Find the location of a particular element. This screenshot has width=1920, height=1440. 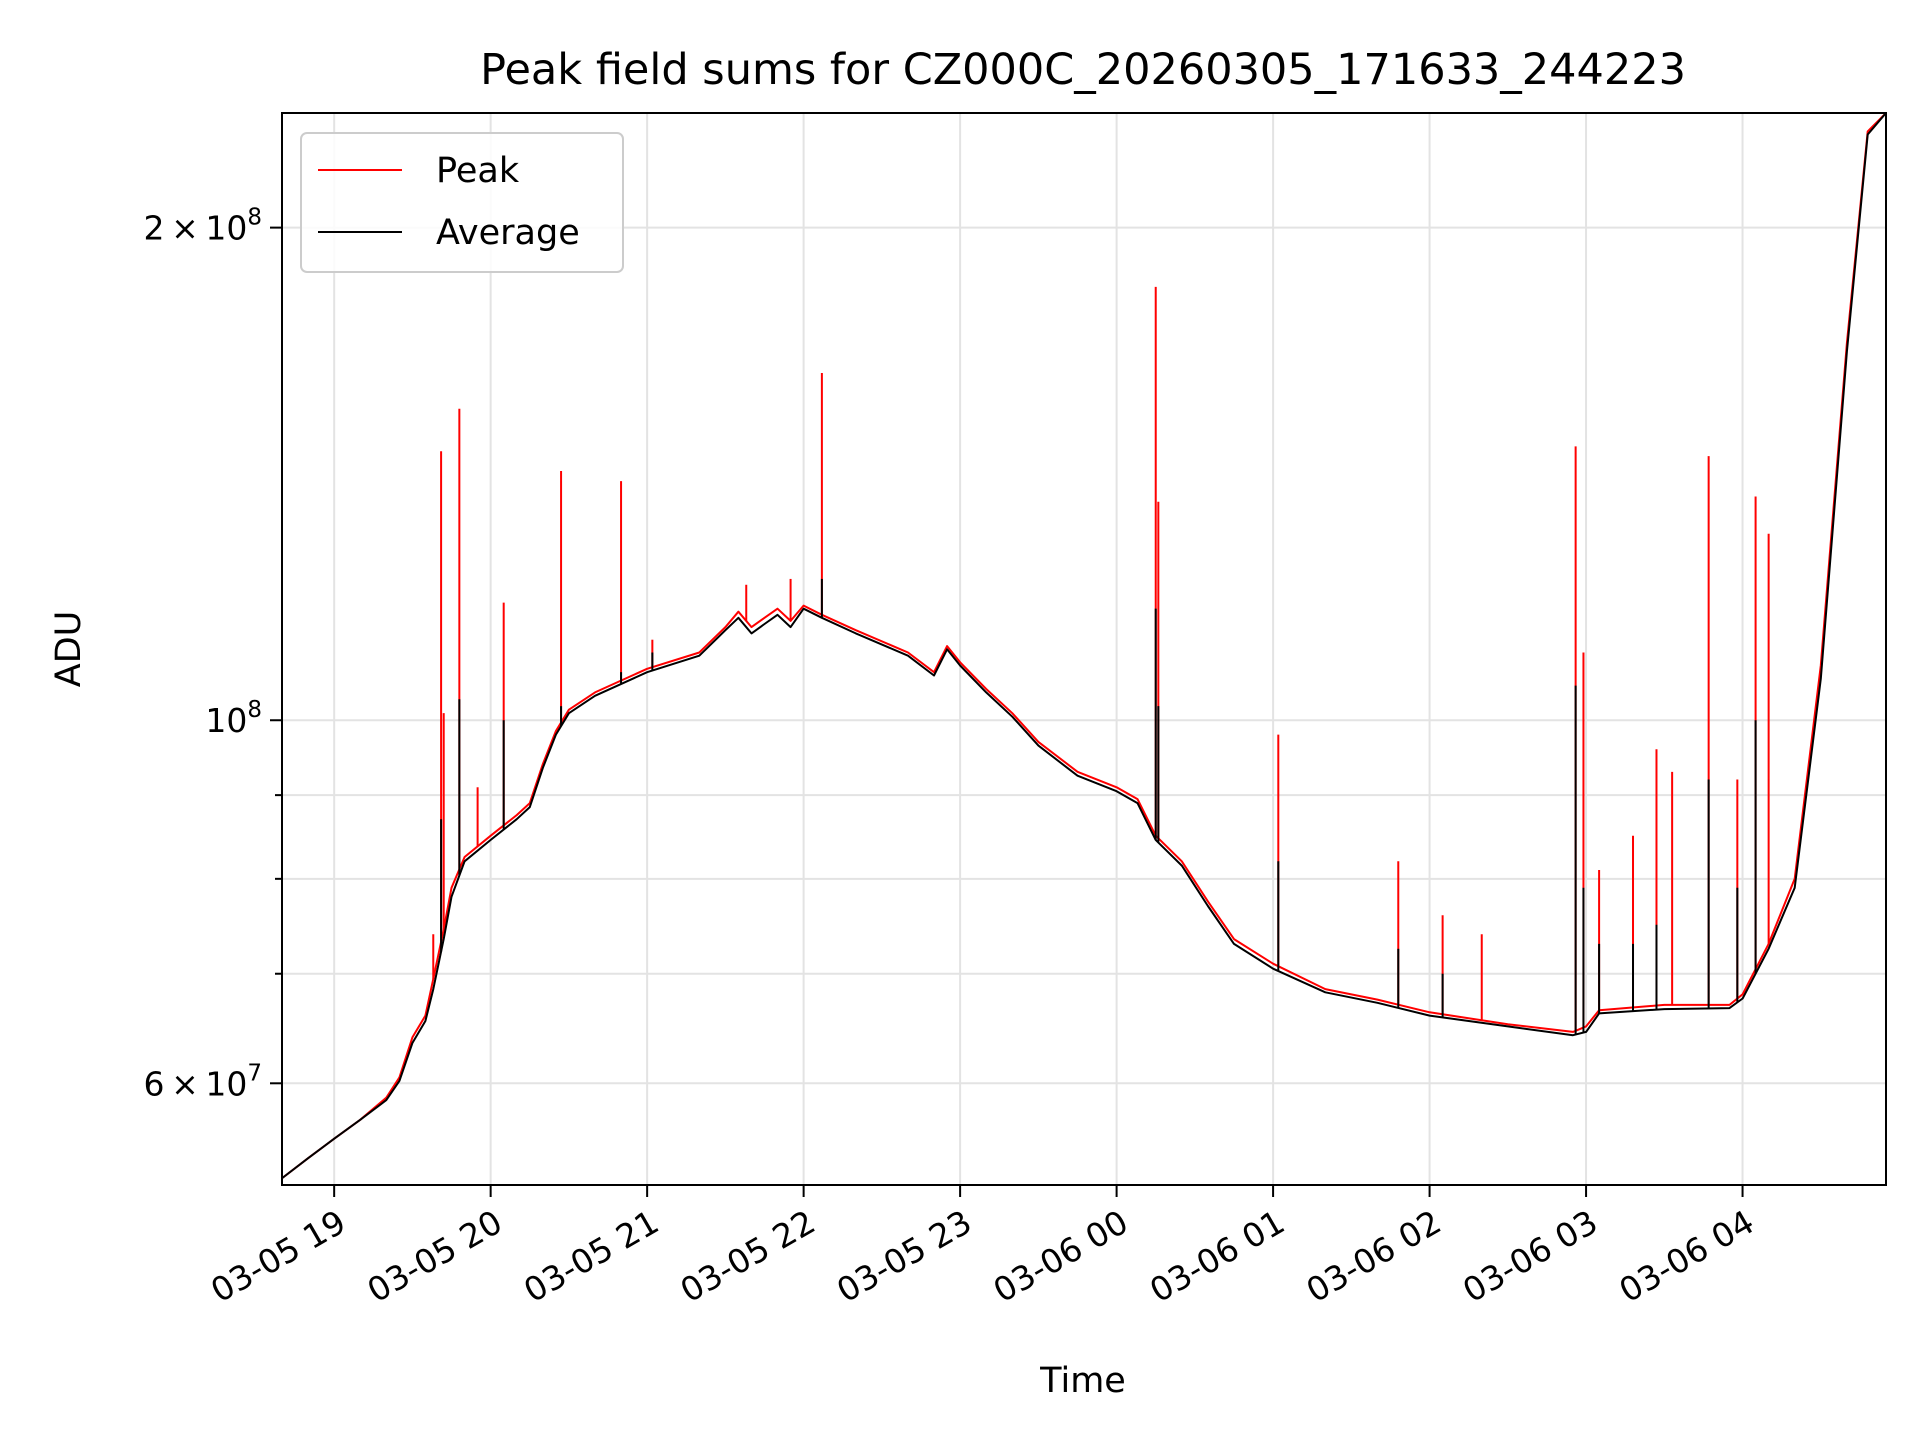

y-axis-label: ADU is located at coordinates (69, 649).